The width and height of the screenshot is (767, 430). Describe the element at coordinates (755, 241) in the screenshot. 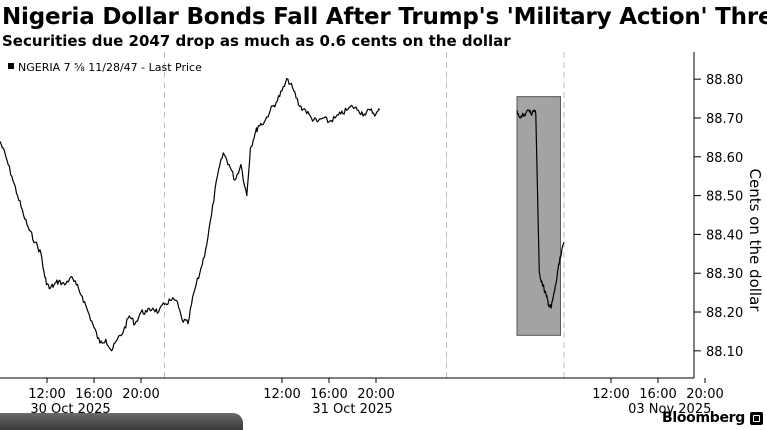

I see `y-axis-label: Cents on the dollar` at that location.